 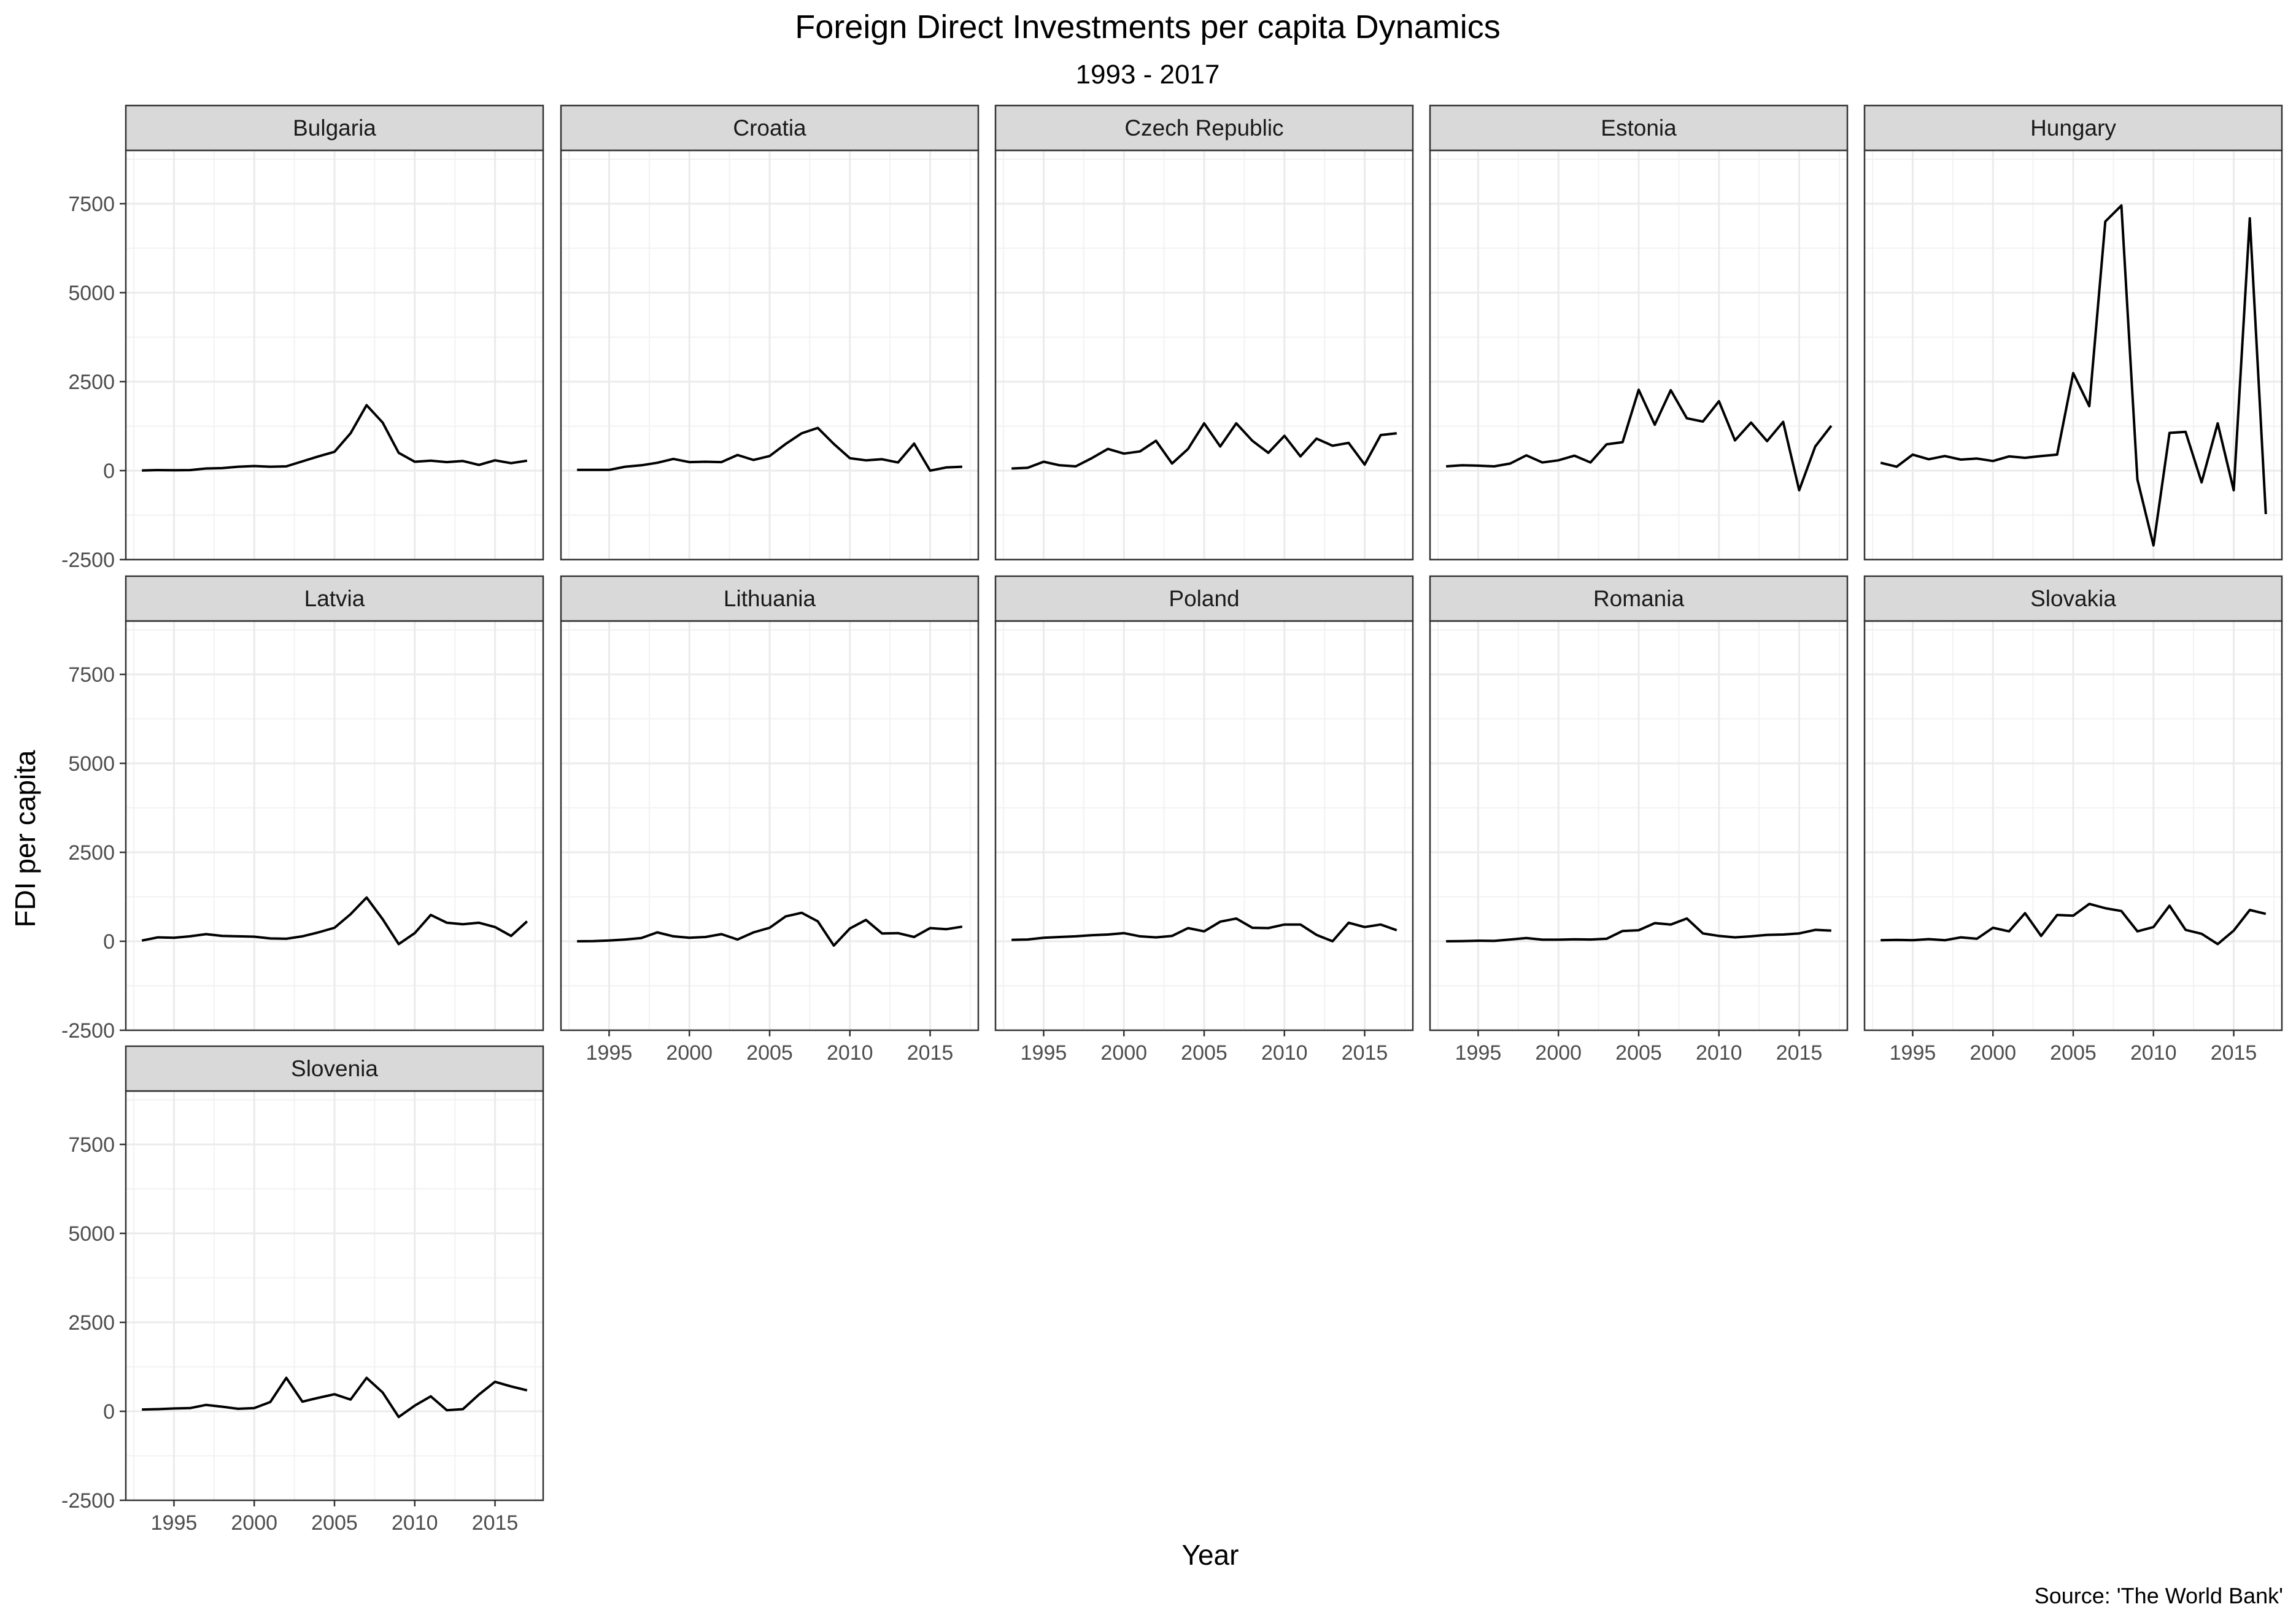 What do you see at coordinates (770, 929) in the screenshot?
I see `series-line-lithuania` at bounding box center [770, 929].